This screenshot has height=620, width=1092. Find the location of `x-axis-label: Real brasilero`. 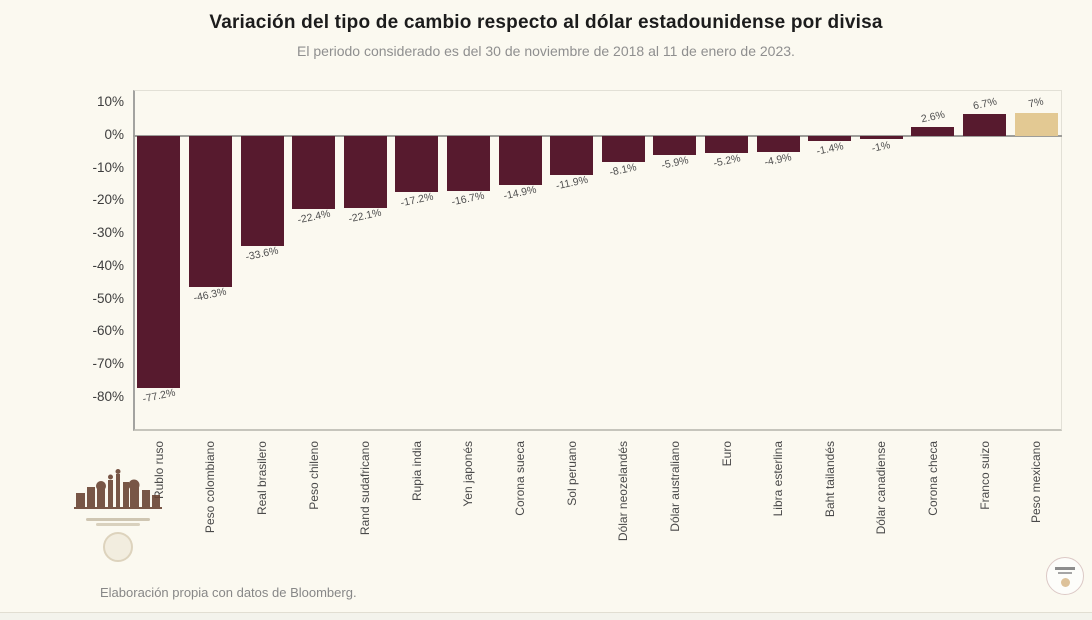

x-axis-label: Real brasilero is located at coordinates (262, 478).